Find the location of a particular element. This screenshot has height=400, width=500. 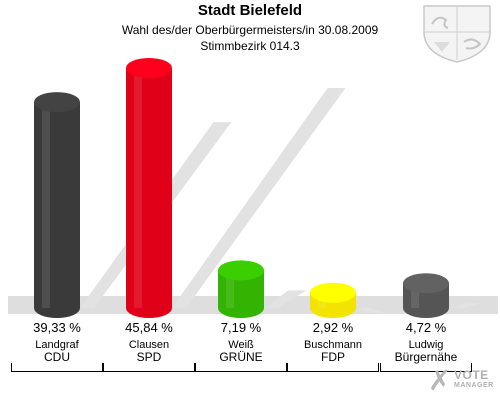

candidate-label: Clausen is located at coordinates (149, 345).